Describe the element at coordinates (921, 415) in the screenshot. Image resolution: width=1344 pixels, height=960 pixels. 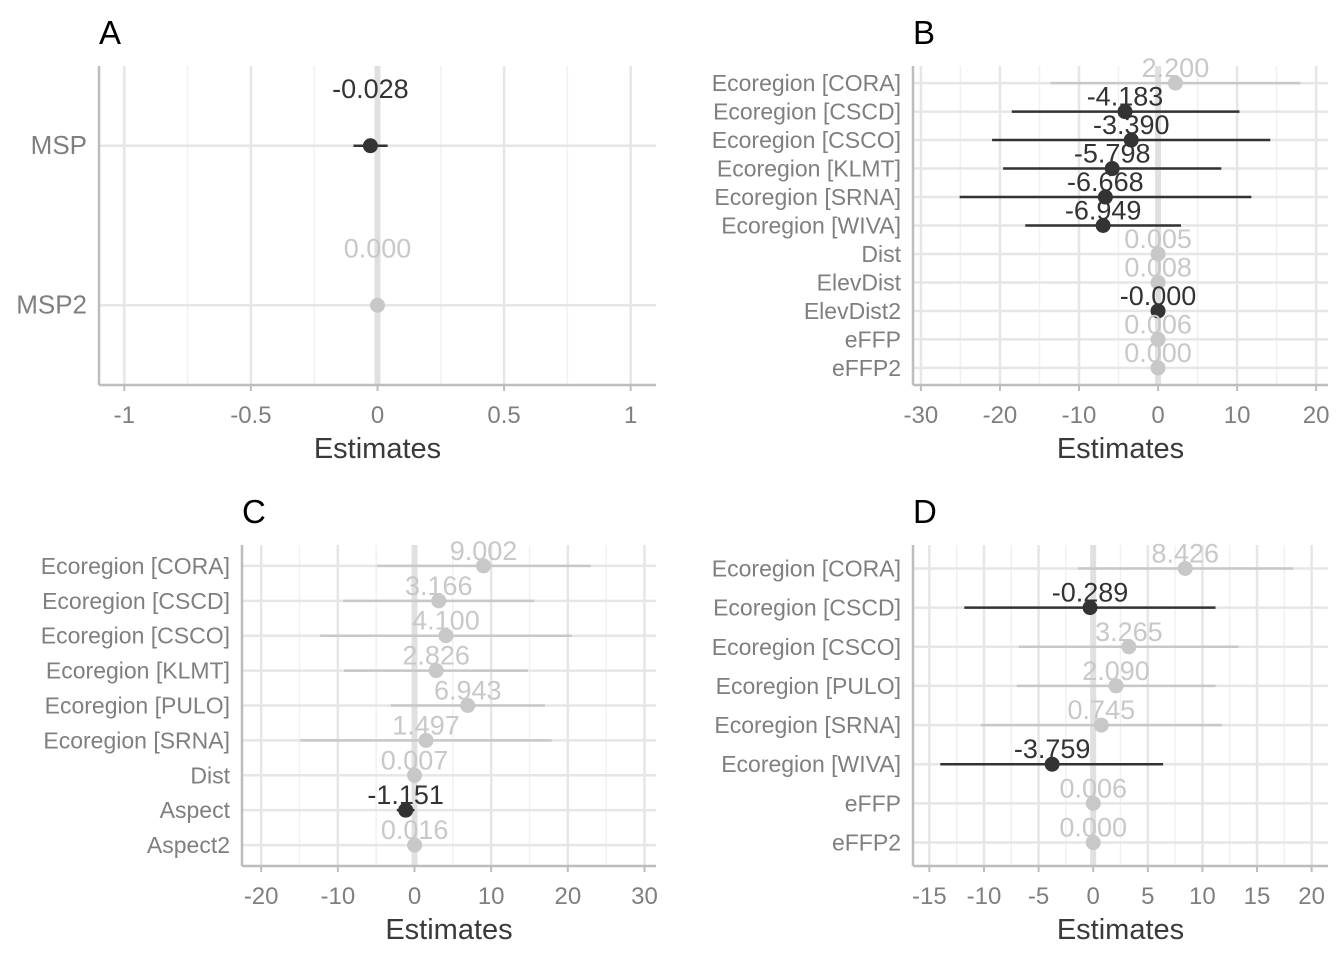
I see `x-tick-label: -30` at that location.